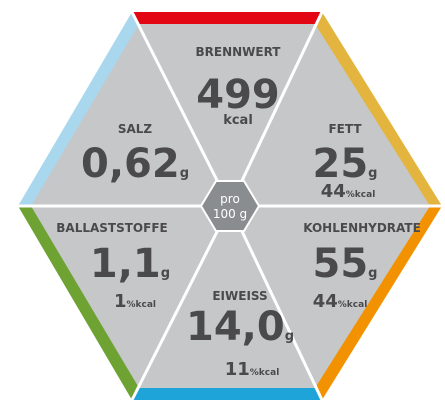 The image size is (445, 407). I want to click on label: FETT, so click(345, 129).